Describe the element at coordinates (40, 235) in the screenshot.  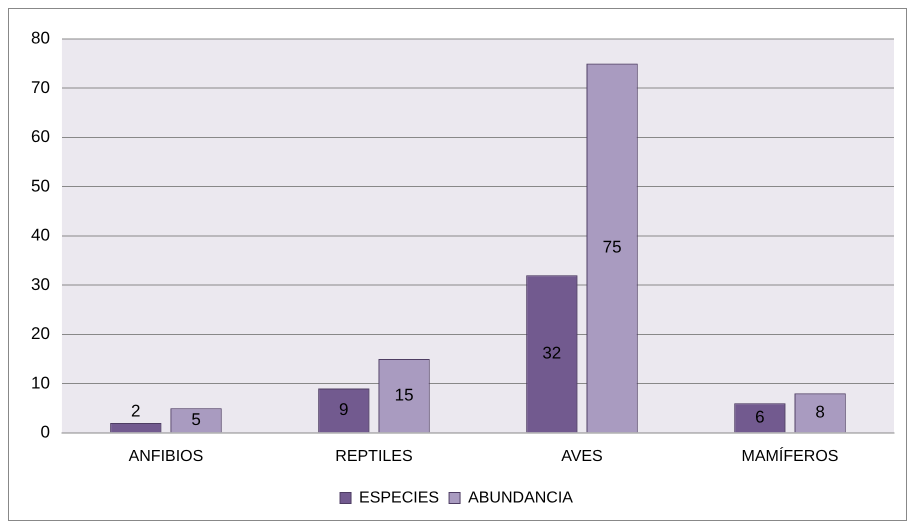
I see `y-tick-label: 40` at that location.